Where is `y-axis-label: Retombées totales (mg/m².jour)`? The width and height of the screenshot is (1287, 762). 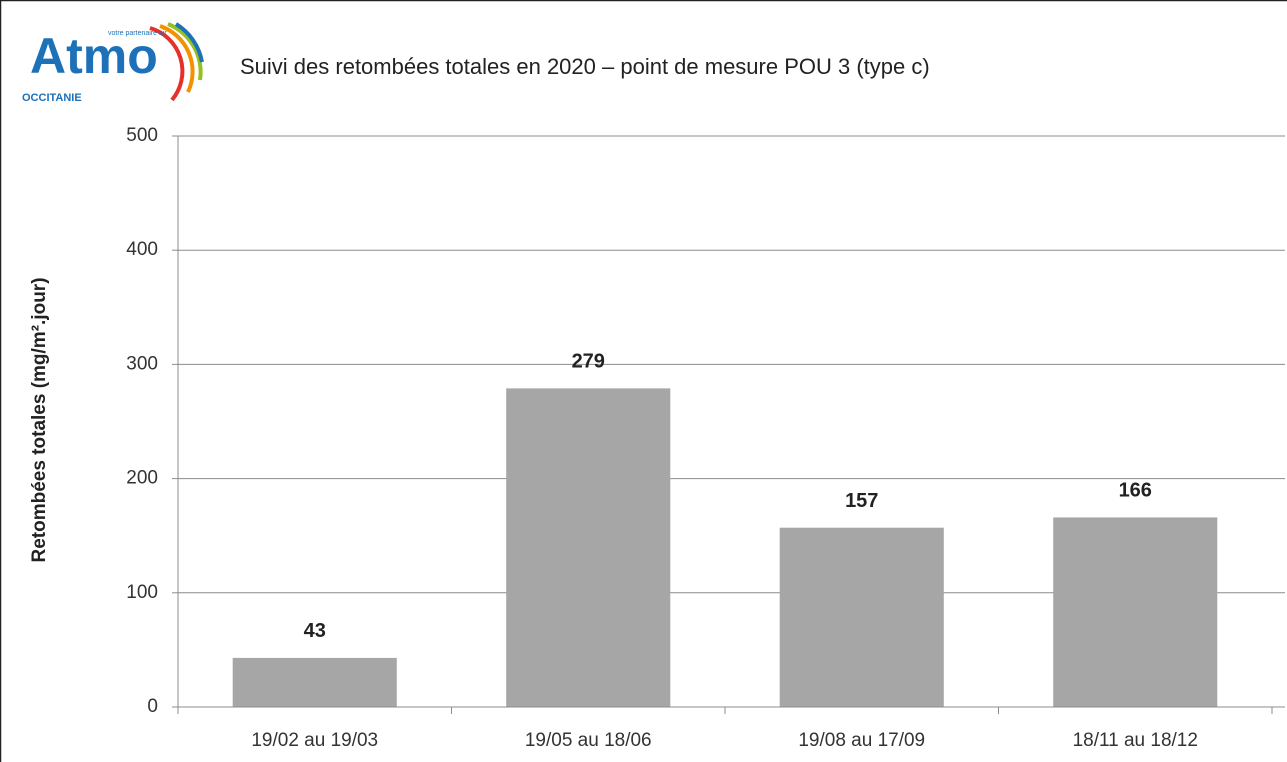 y-axis-label: Retombées totales (mg/m².jour) is located at coordinates (39, 419).